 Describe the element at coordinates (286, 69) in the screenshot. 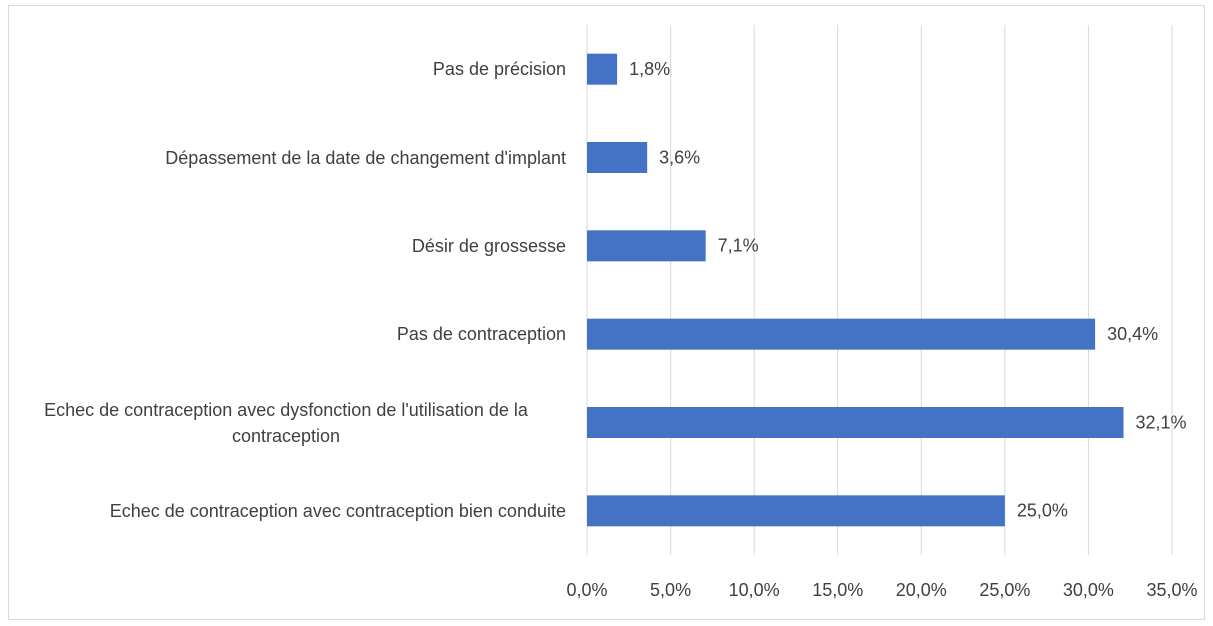

I see `category-label-box: Pas de précision` at that location.